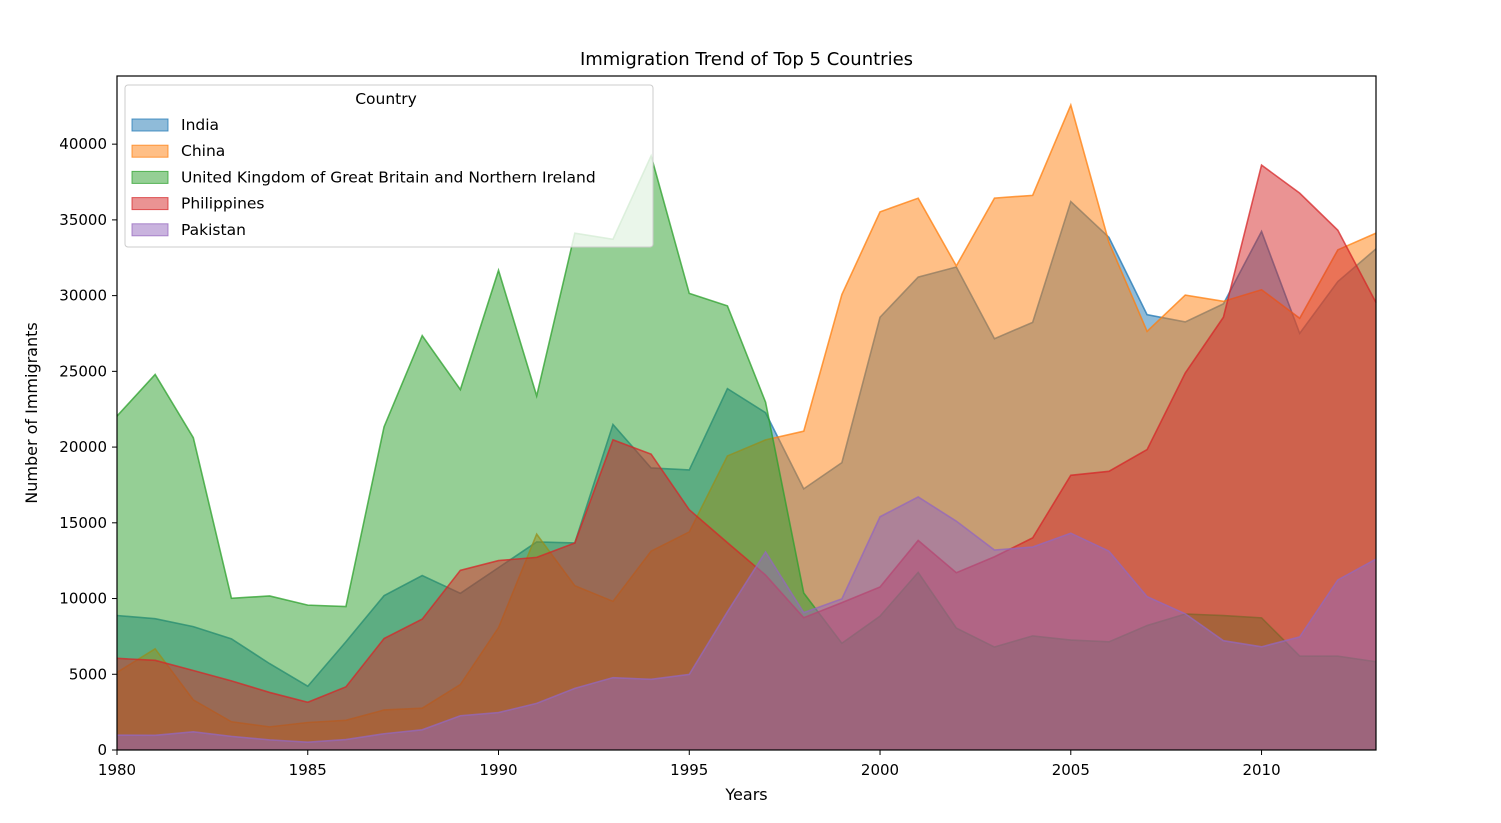 This screenshot has height=823, width=1501. I want to click on legend-swatch-china, so click(150, 151).